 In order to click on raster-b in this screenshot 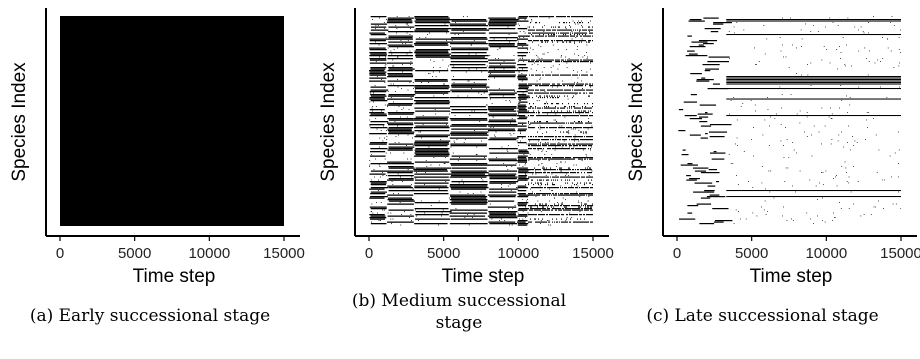, I will do `click(481, 121)`.